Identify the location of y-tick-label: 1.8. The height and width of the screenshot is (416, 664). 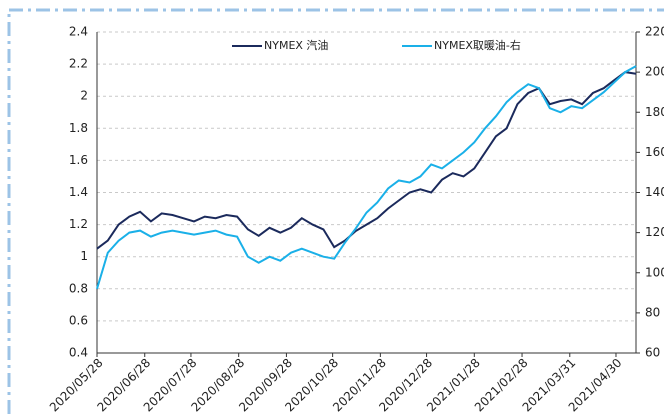
(78, 128).